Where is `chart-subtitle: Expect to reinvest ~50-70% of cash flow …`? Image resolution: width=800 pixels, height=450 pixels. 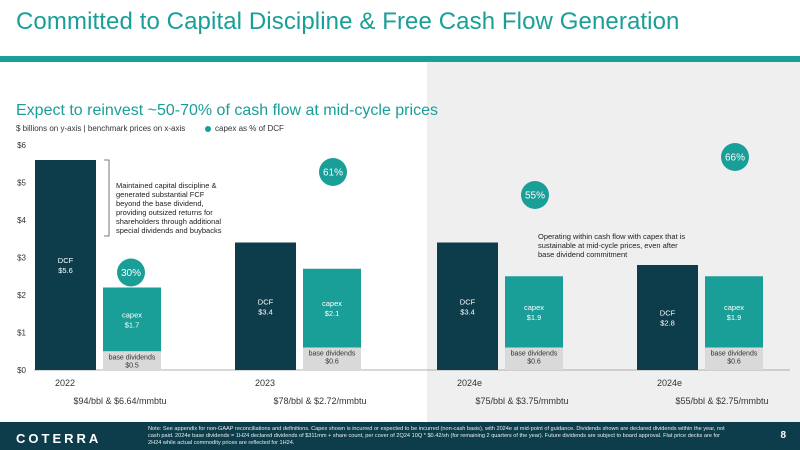
chart-subtitle: Expect to reinvest ~50-70% of cash flow … is located at coordinates (227, 110).